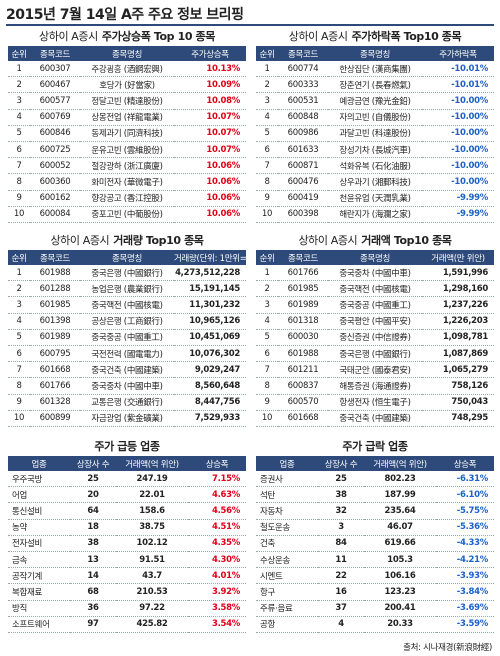 Image resolution: width=500 pixels, height=656 pixels. What do you see at coordinates (55, 69) in the screenshot?
I see `table-cell: 600307` at bounding box center [55, 69].